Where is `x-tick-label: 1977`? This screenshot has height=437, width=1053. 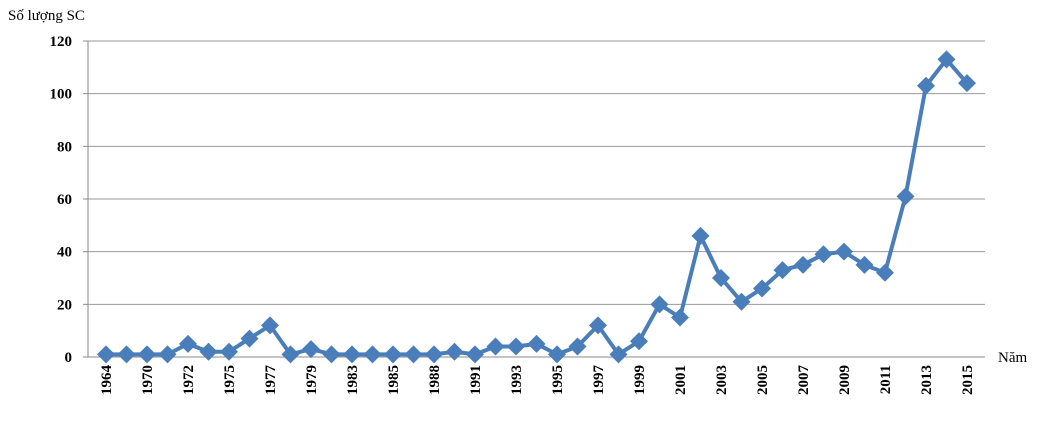 x-tick-label: 1977 is located at coordinates (271, 380).